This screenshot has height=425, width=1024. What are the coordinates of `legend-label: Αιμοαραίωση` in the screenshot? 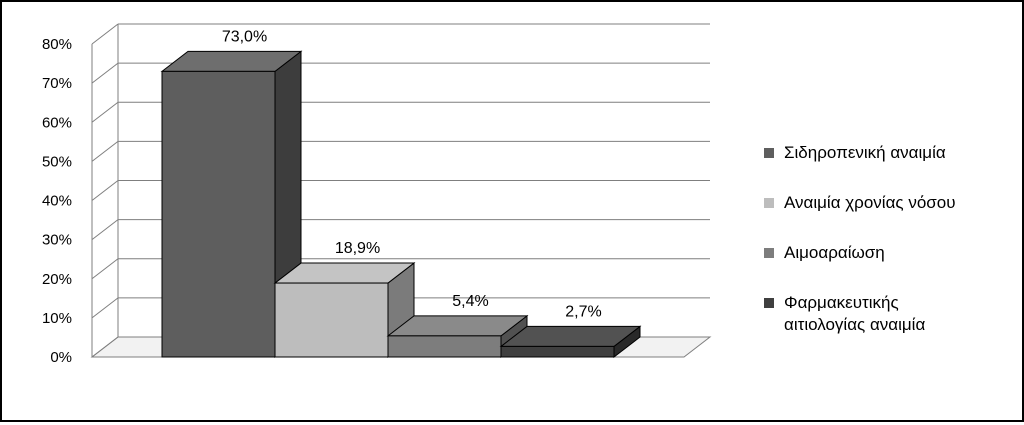 It's located at (834, 252).